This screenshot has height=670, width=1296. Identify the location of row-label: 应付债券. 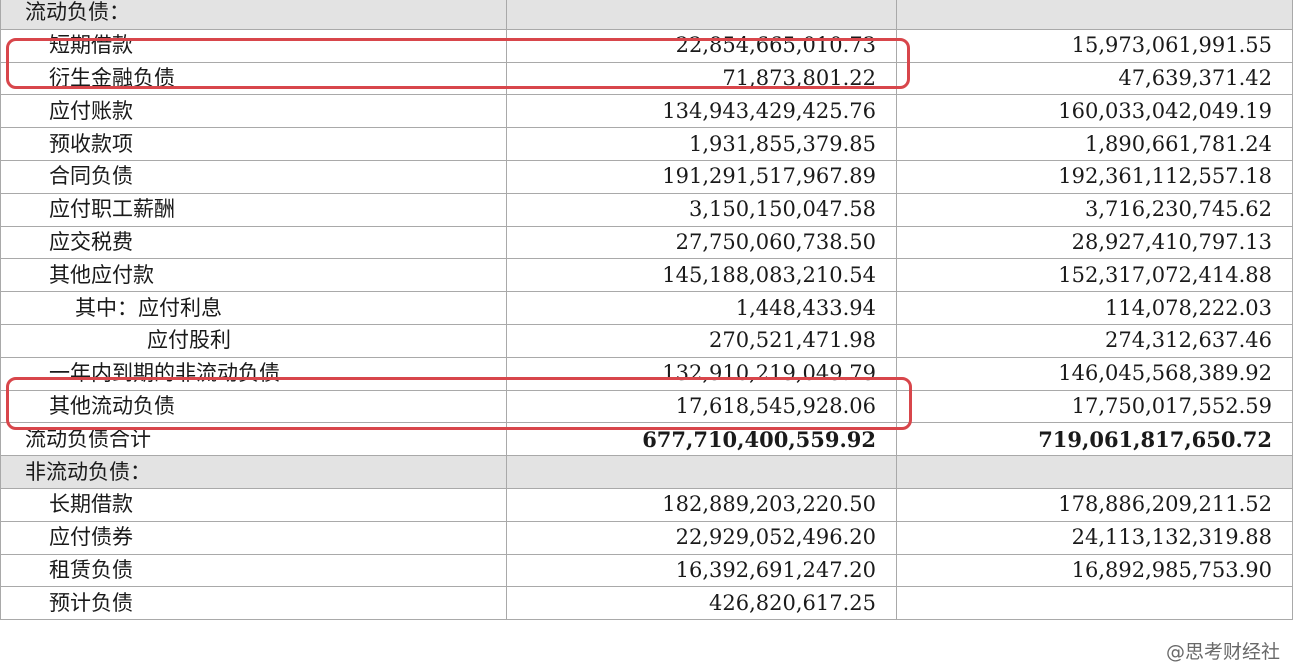
(253, 537).